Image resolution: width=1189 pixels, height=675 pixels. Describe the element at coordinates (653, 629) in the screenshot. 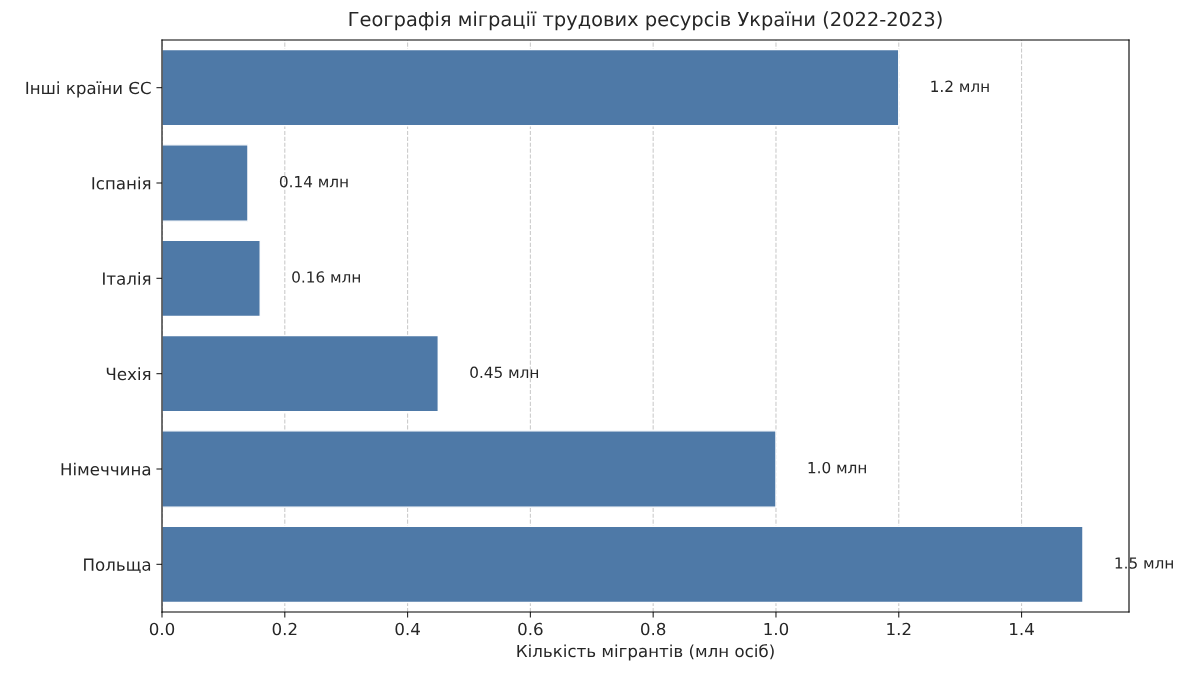

I see `x-tick-label: 0.8` at that location.